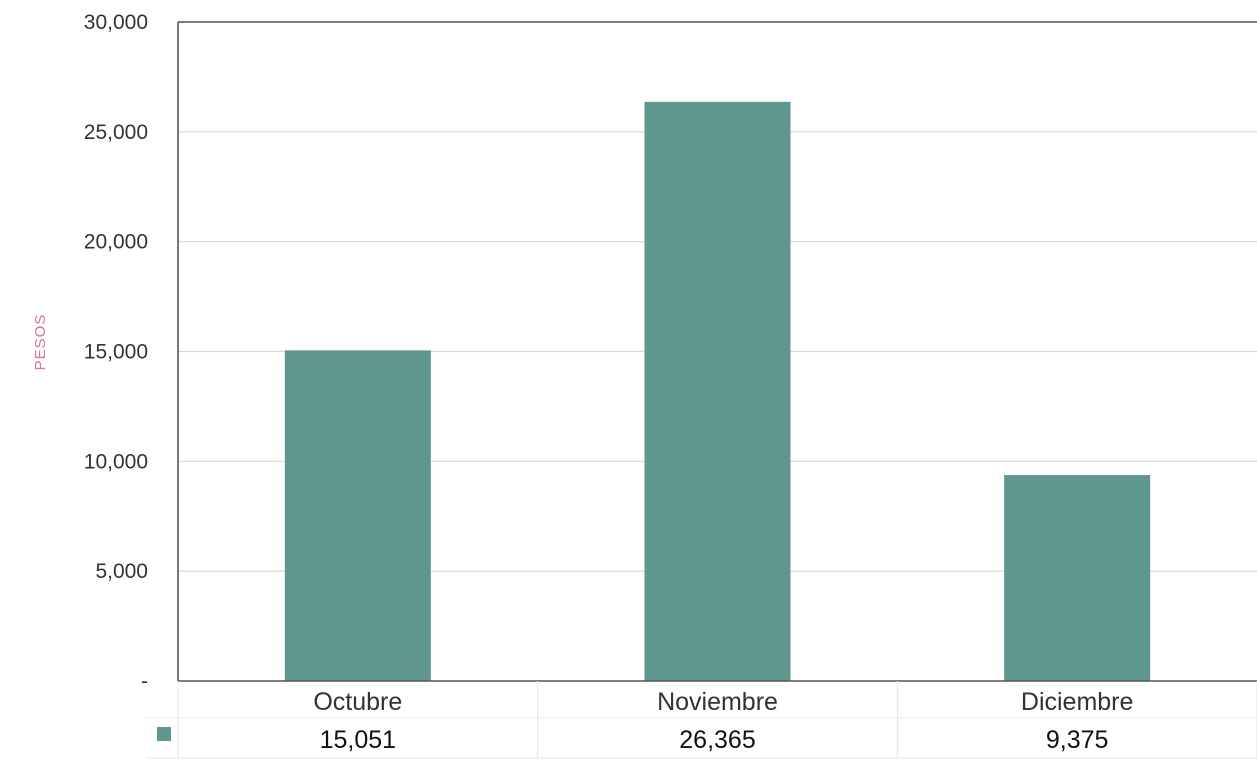 The height and width of the screenshot is (762, 1257). What do you see at coordinates (116, 22) in the screenshot?
I see `y-tick-label: 30,000` at bounding box center [116, 22].